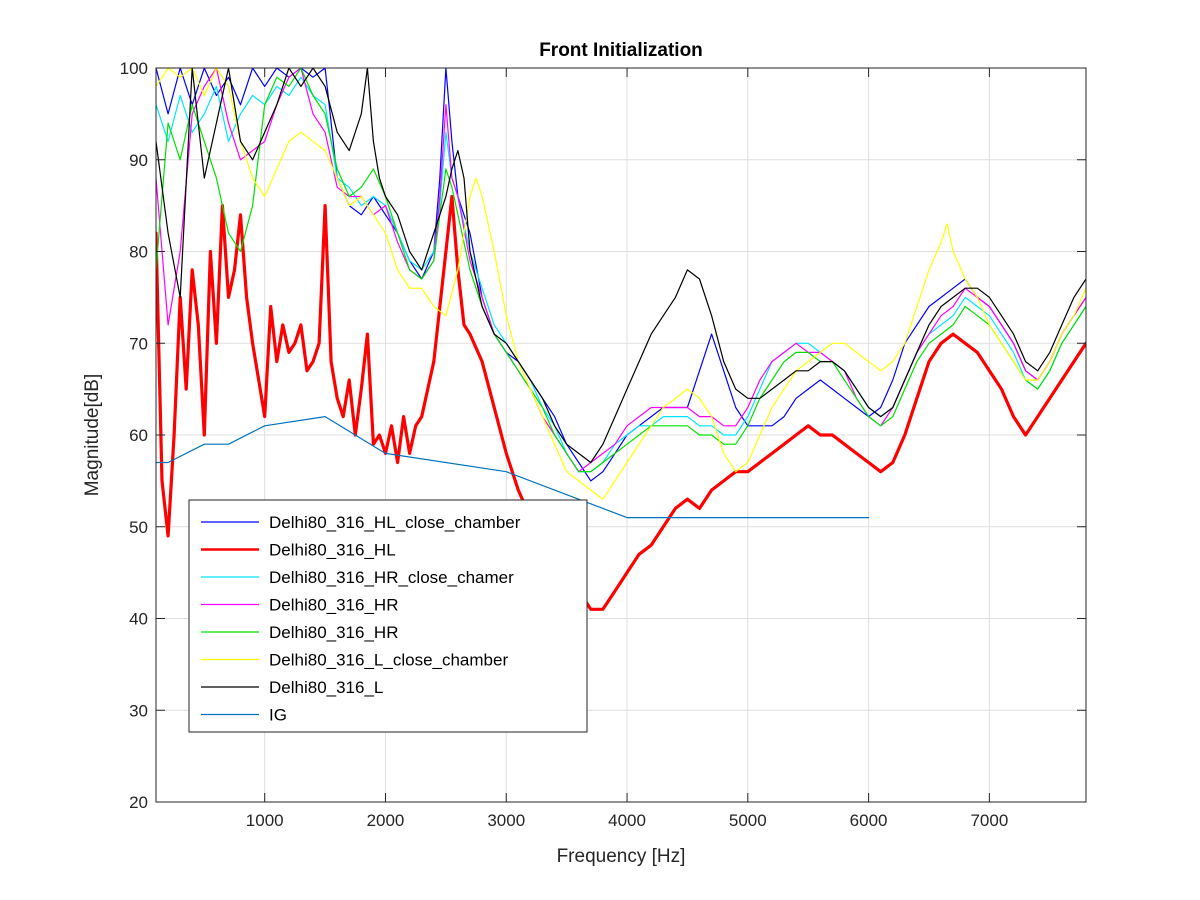  I want to click on y-tick-label: 40, so click(138, 619).